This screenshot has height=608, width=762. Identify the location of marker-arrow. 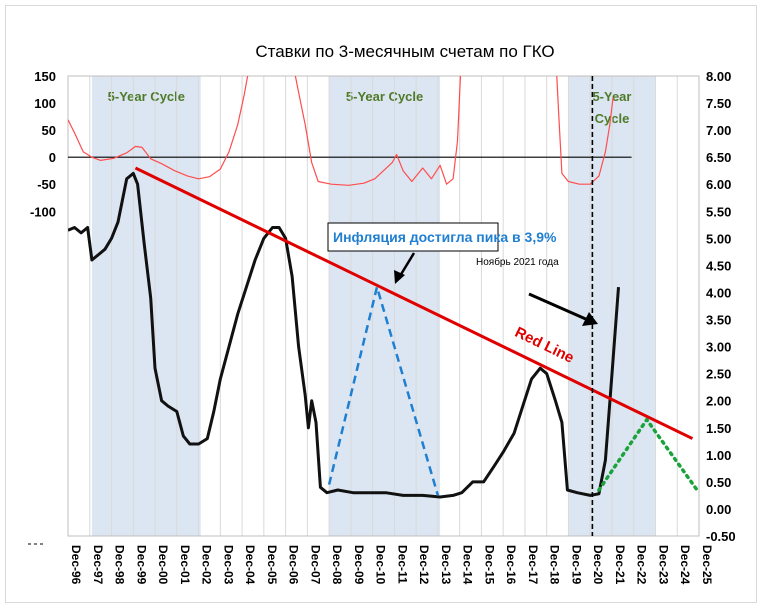
(558, 307).